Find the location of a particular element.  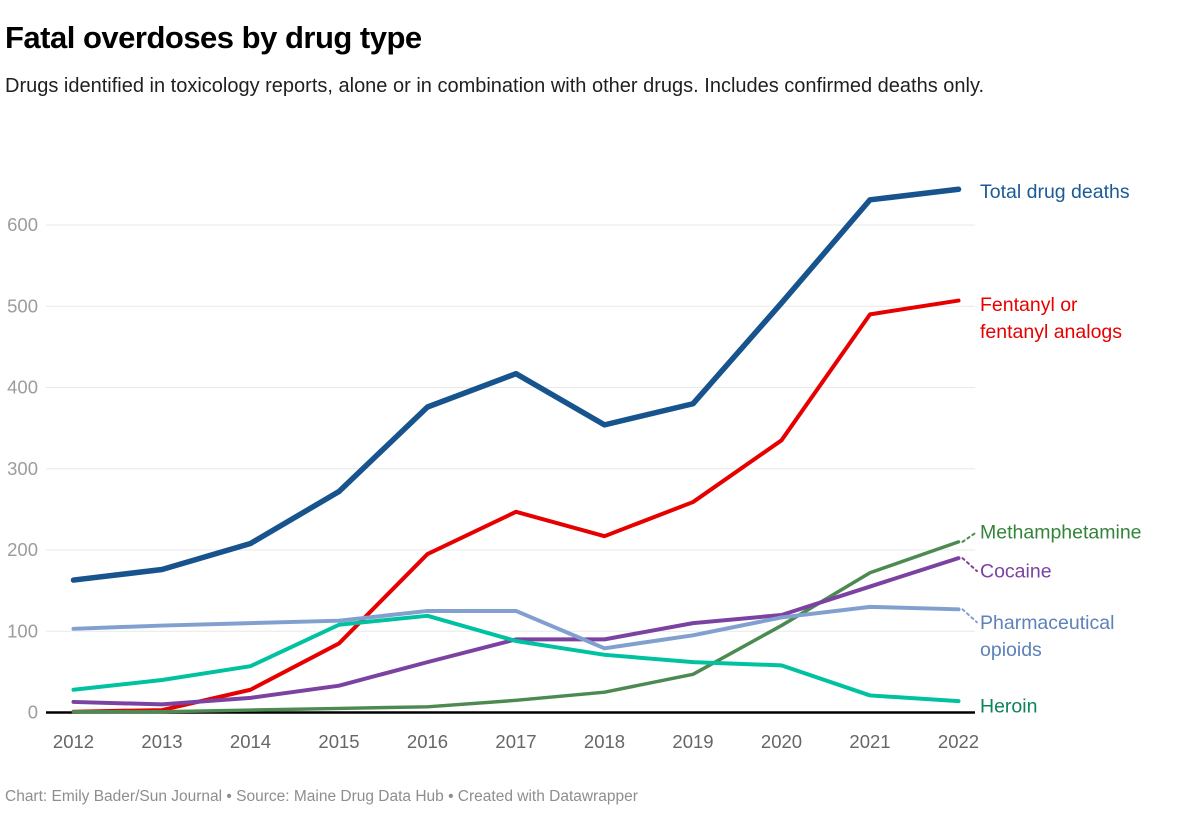

x-tick-label-2022: 2022 is located at coordinates (958, 741).